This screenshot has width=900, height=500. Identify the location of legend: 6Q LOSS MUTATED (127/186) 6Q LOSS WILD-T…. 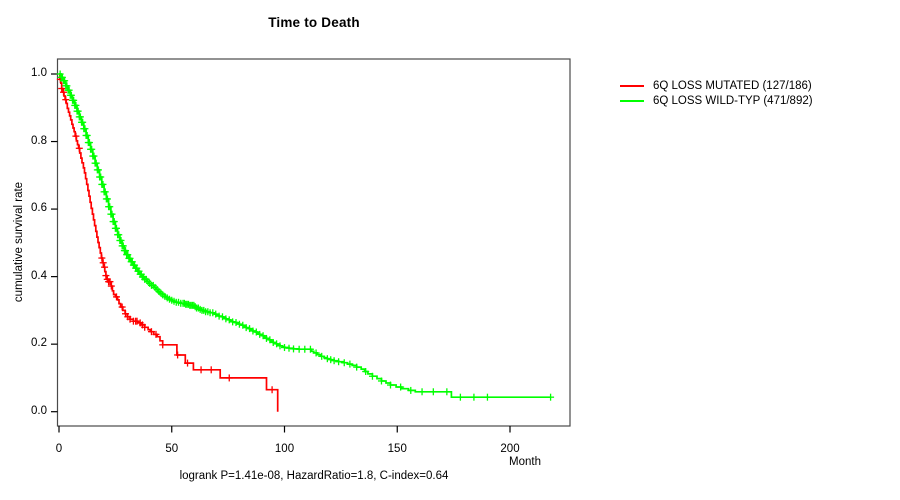
(755, 93).